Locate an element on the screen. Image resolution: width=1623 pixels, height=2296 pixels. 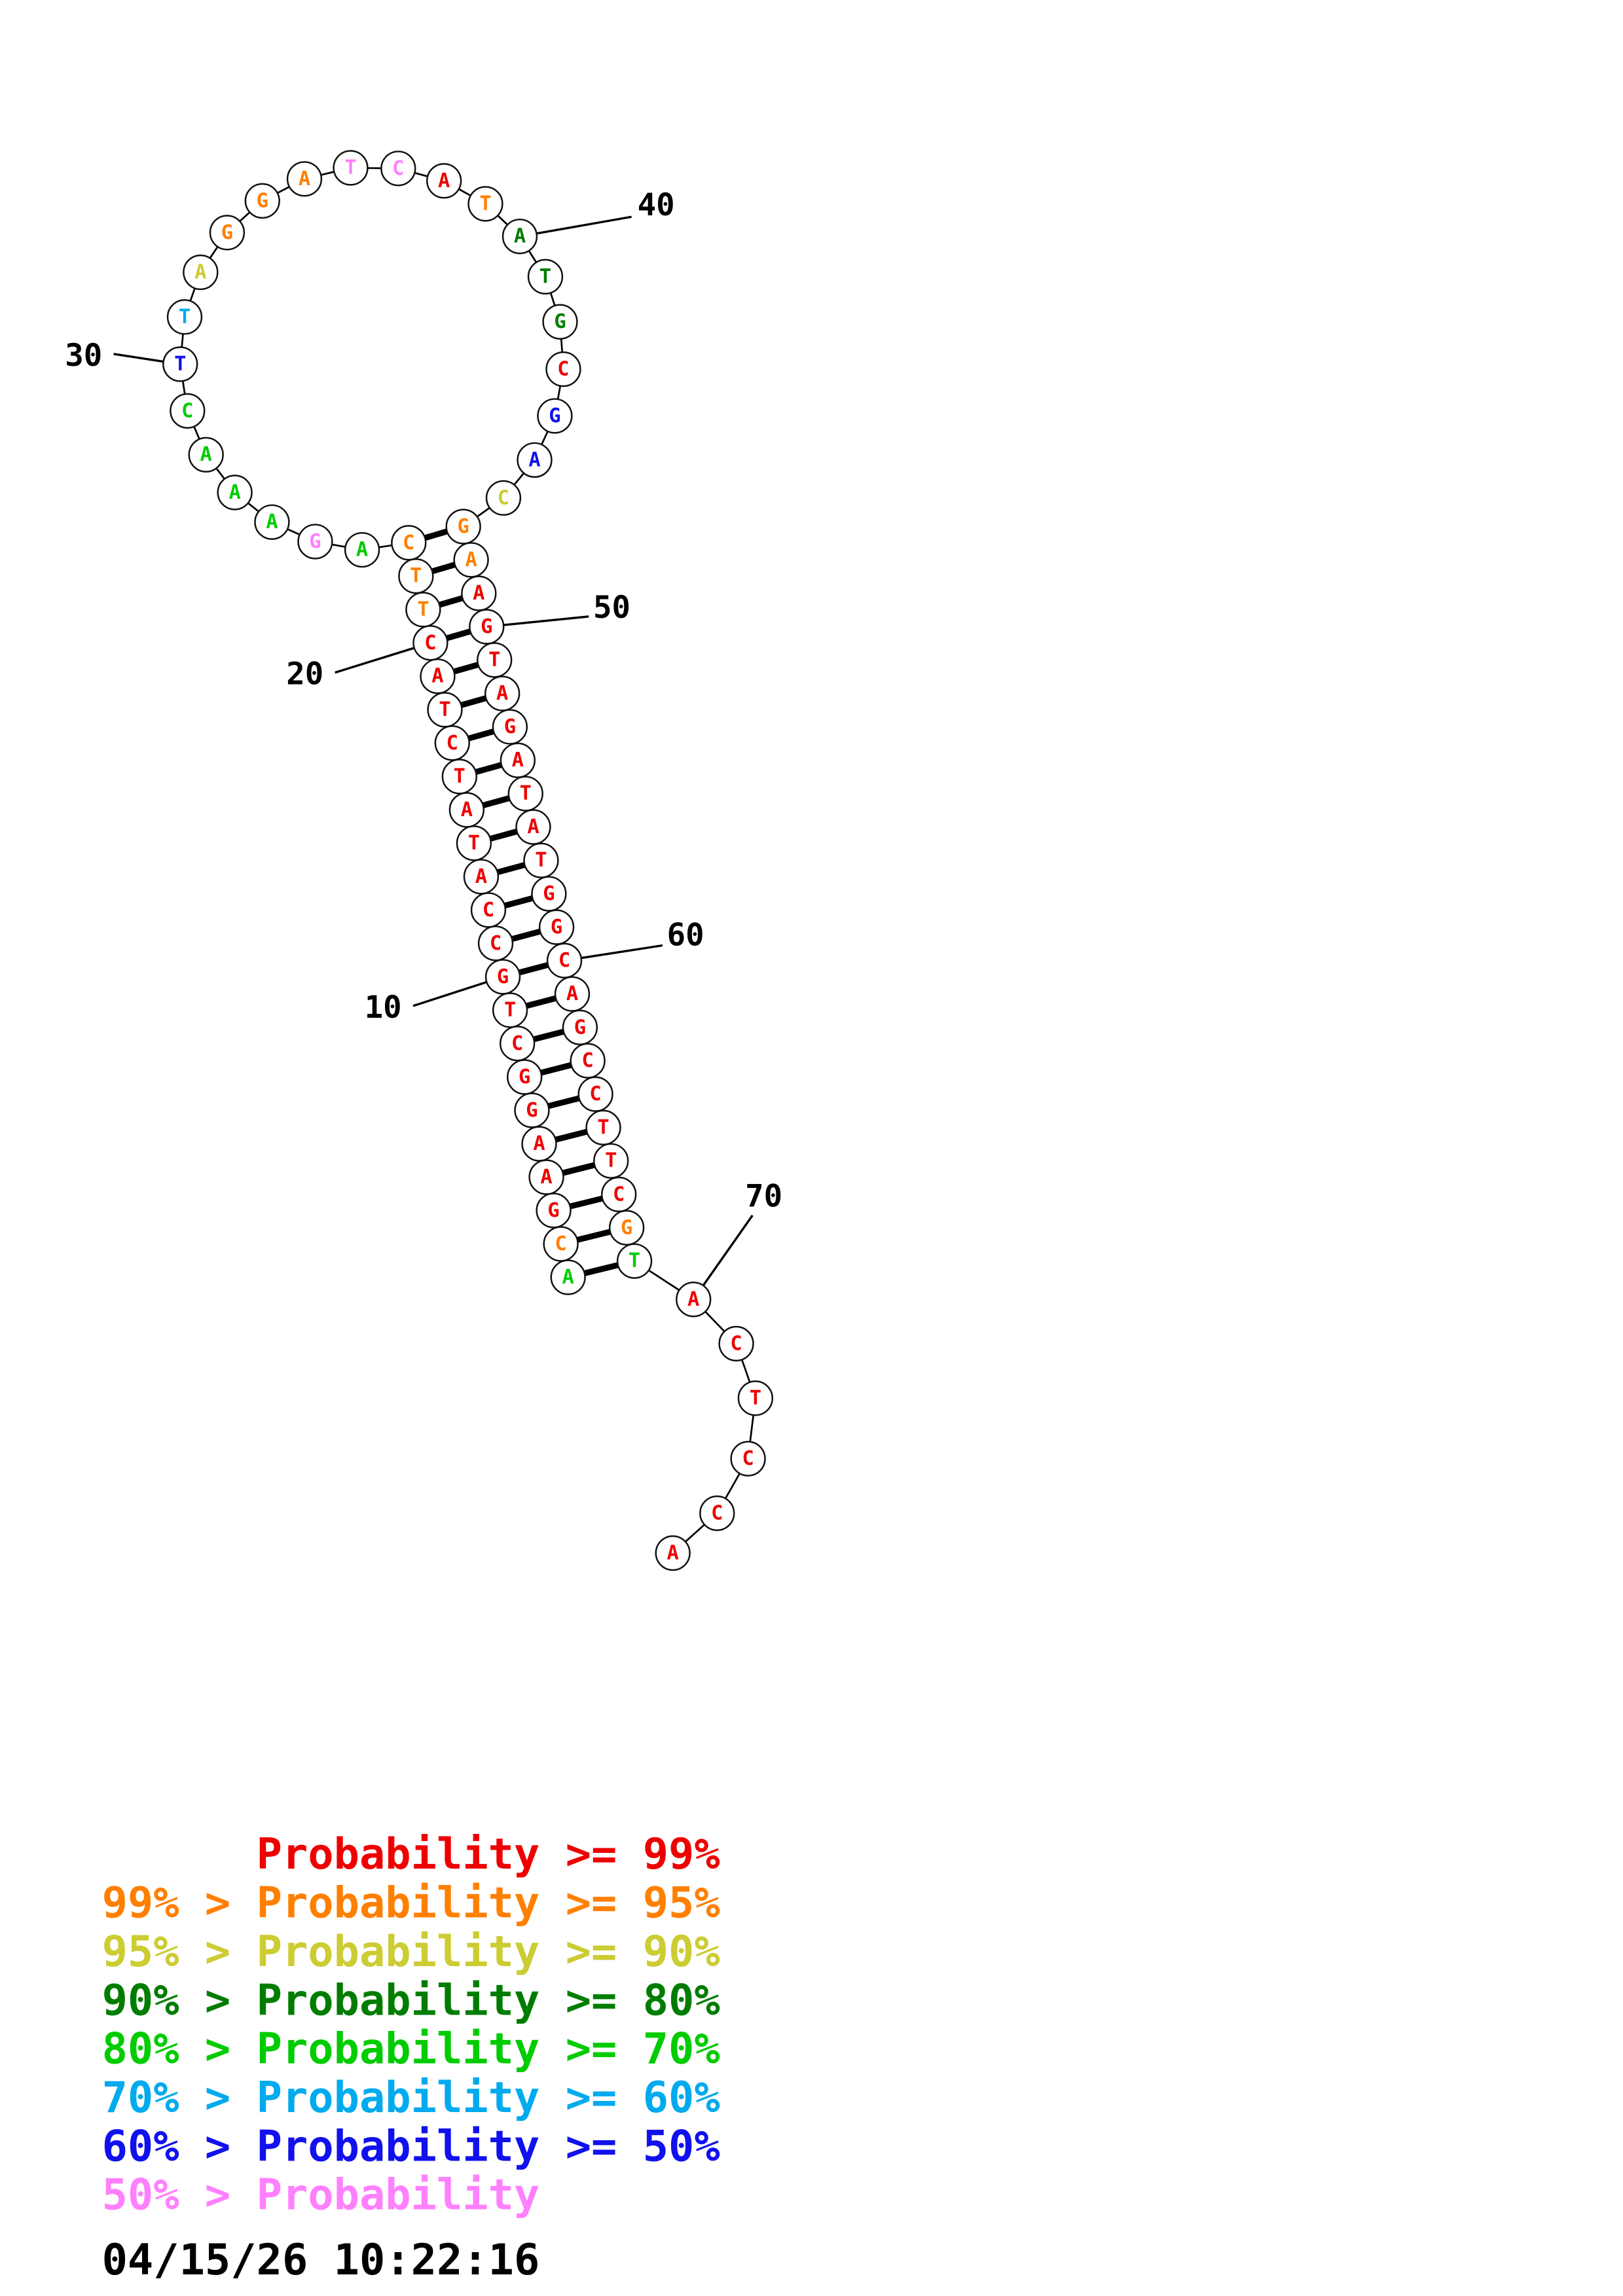
position-label: 70 is located at coordinates (763, 1196).